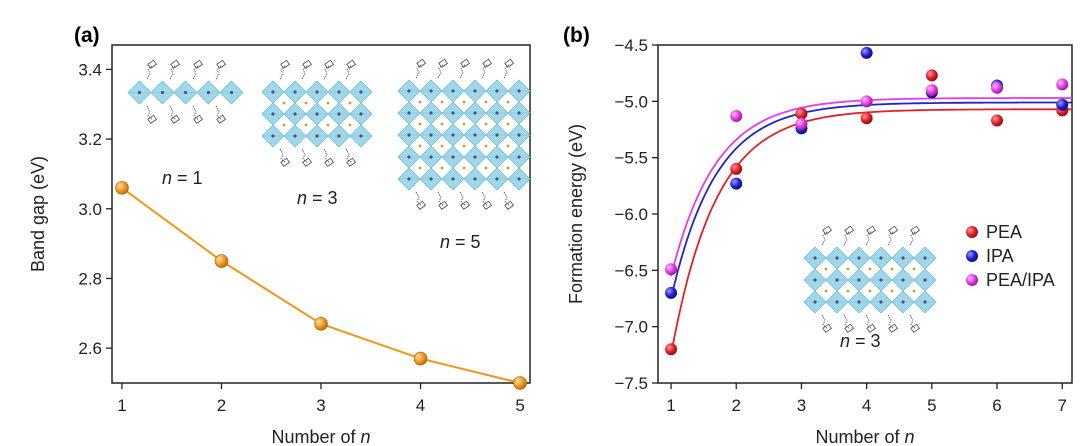 Image resolution: width=1080 pixels, height=446 pixels. I want to click on annotation-n3: n = 3, so click(317, 198).